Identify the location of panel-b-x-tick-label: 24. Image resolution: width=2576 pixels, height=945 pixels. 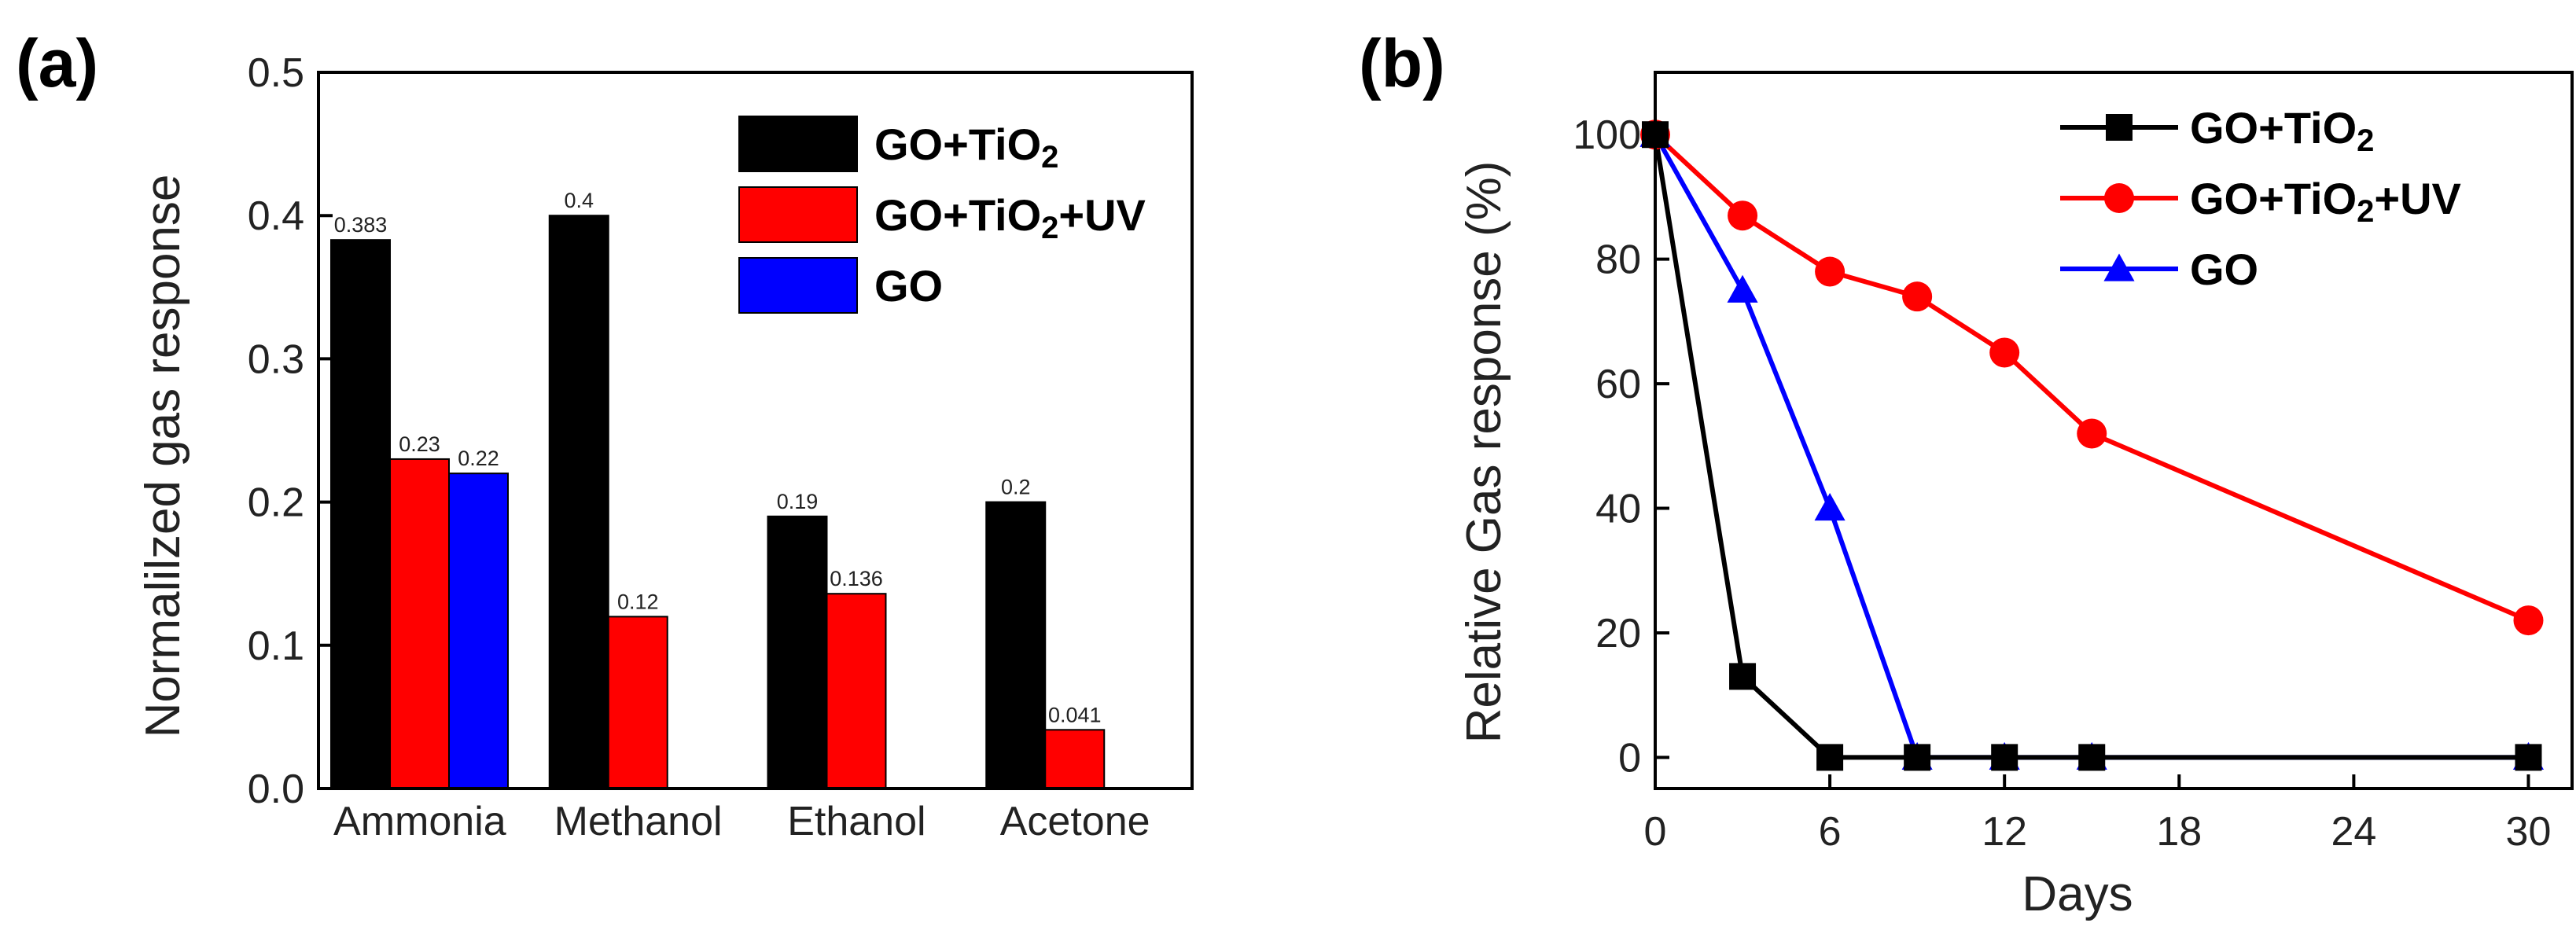
(2353, 832).